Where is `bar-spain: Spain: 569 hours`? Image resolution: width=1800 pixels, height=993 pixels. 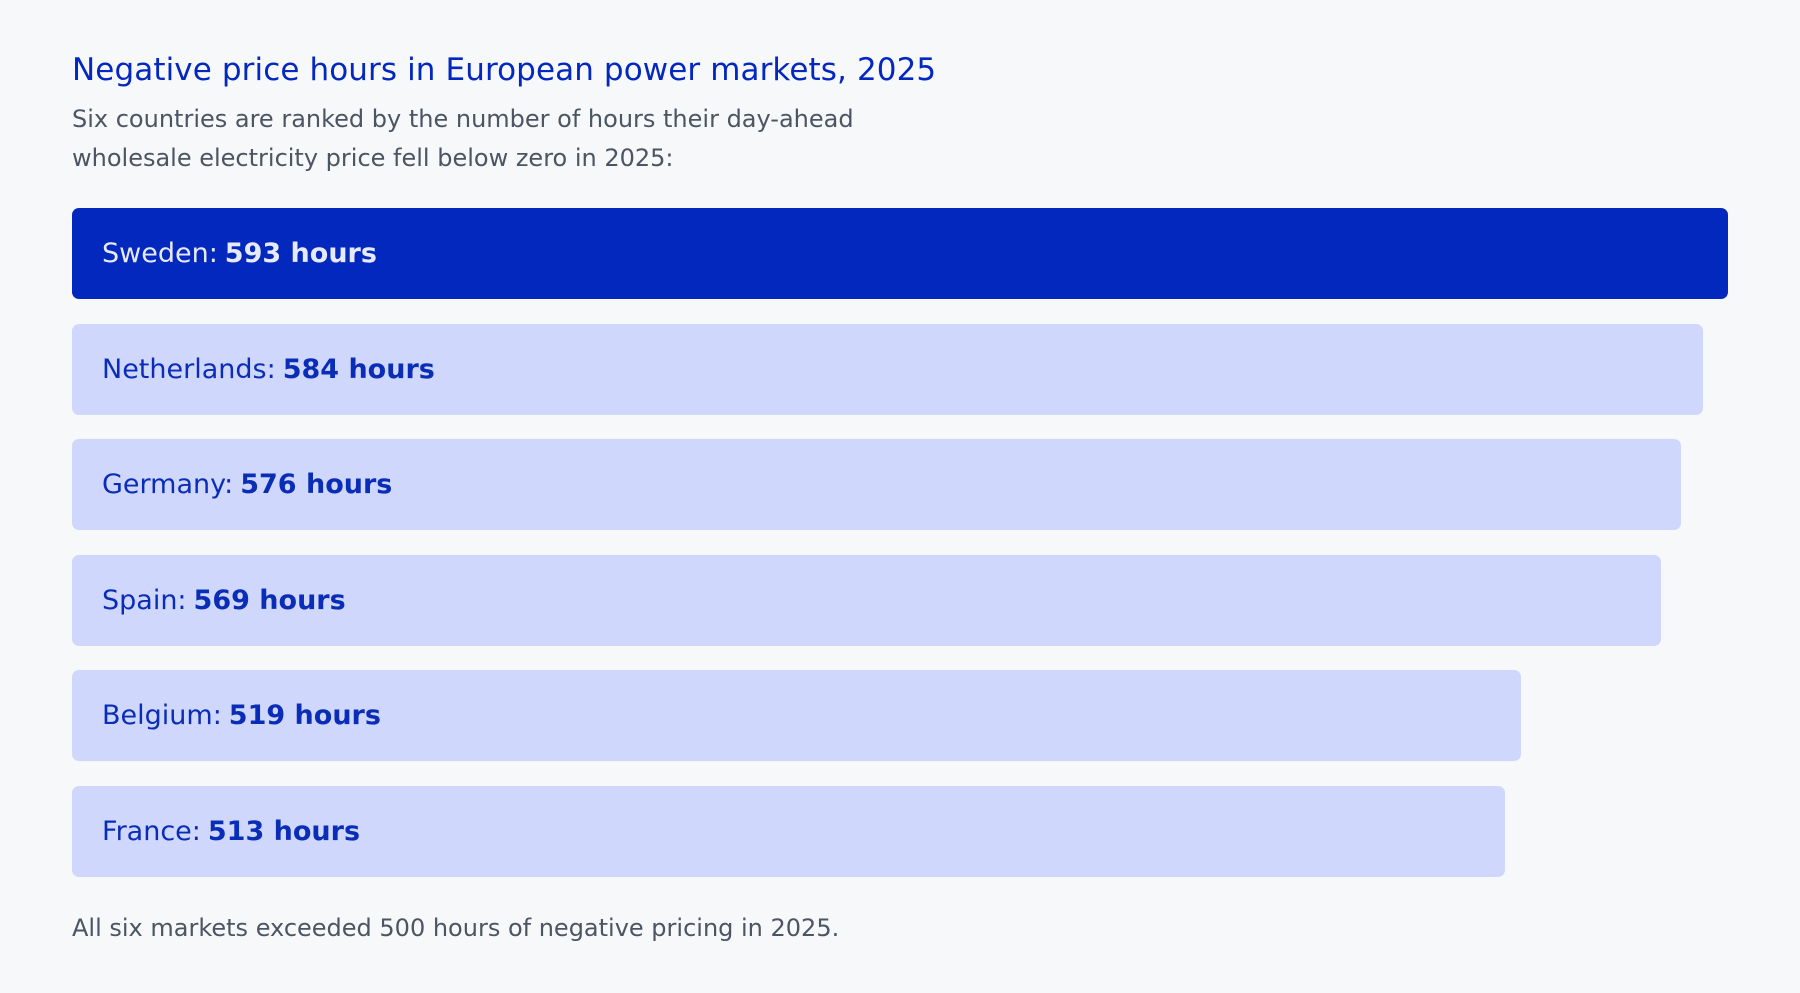 bar-spain: Spain: 569 hours is located at coordinates (866, 600).